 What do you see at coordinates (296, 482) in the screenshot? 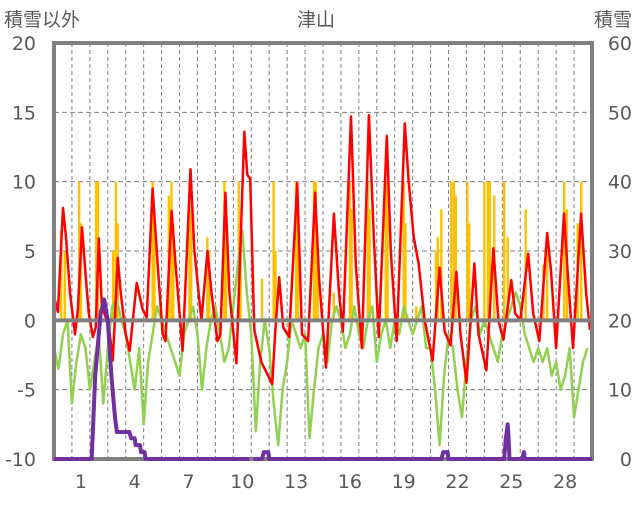
I see `x-tick-label: 13` at bounding box center [296, 482].